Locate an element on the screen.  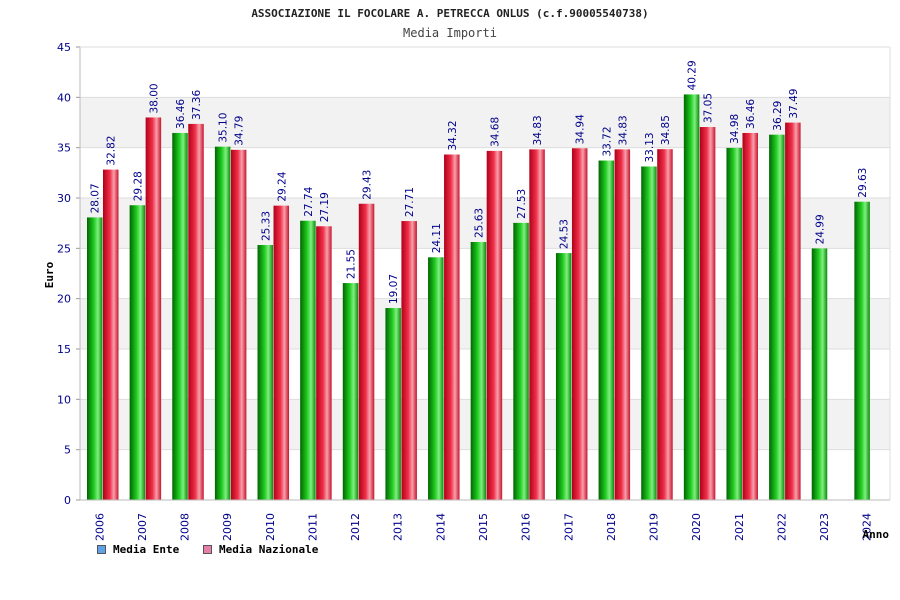
bar-media-nazionale-2011 is located at coordinates (324, 363).